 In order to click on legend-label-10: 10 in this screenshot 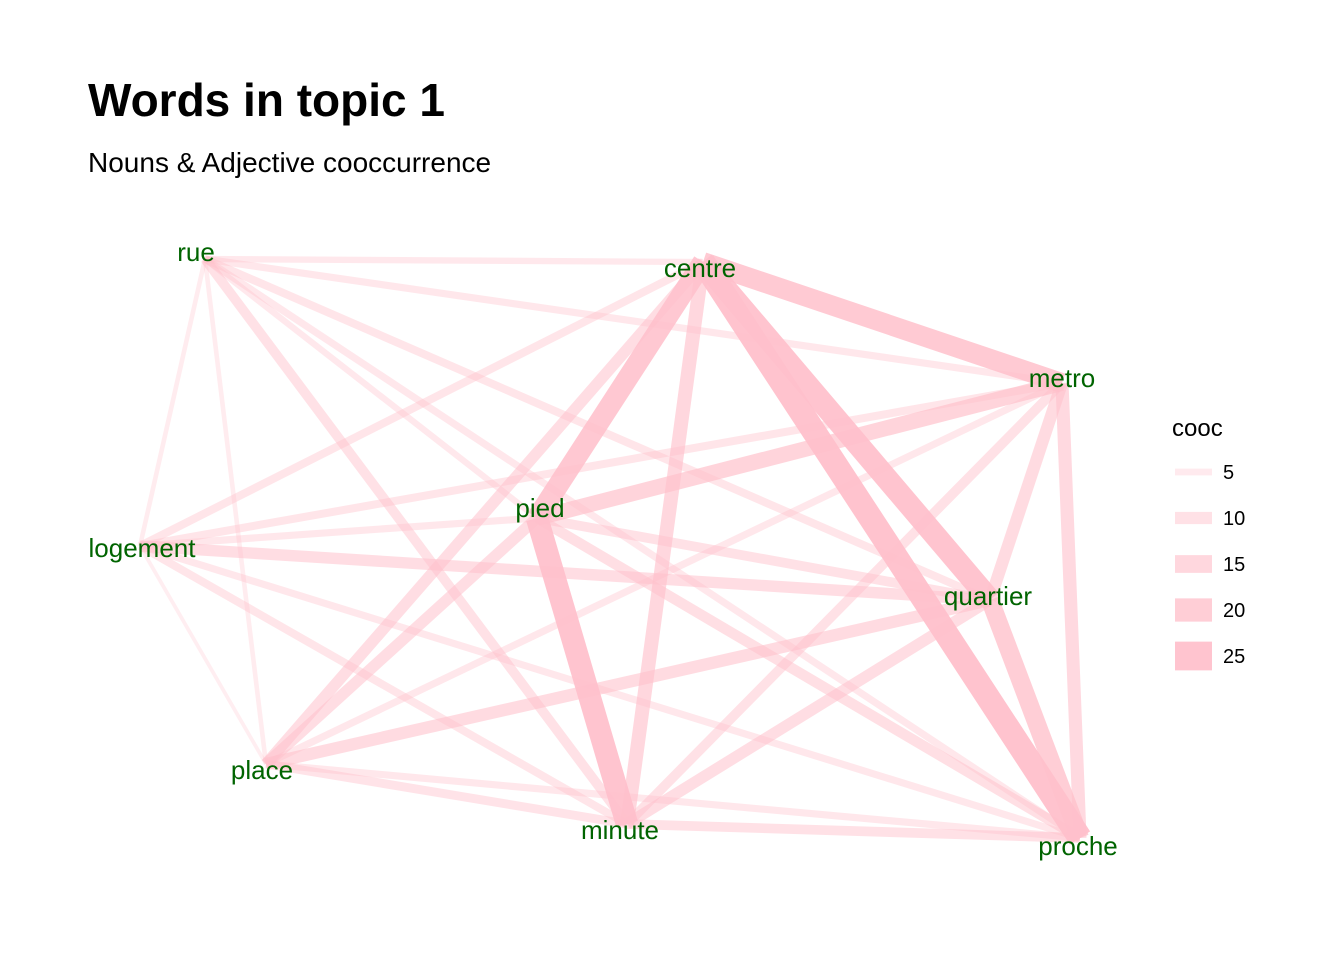, I will do `click(1234, 519)`.